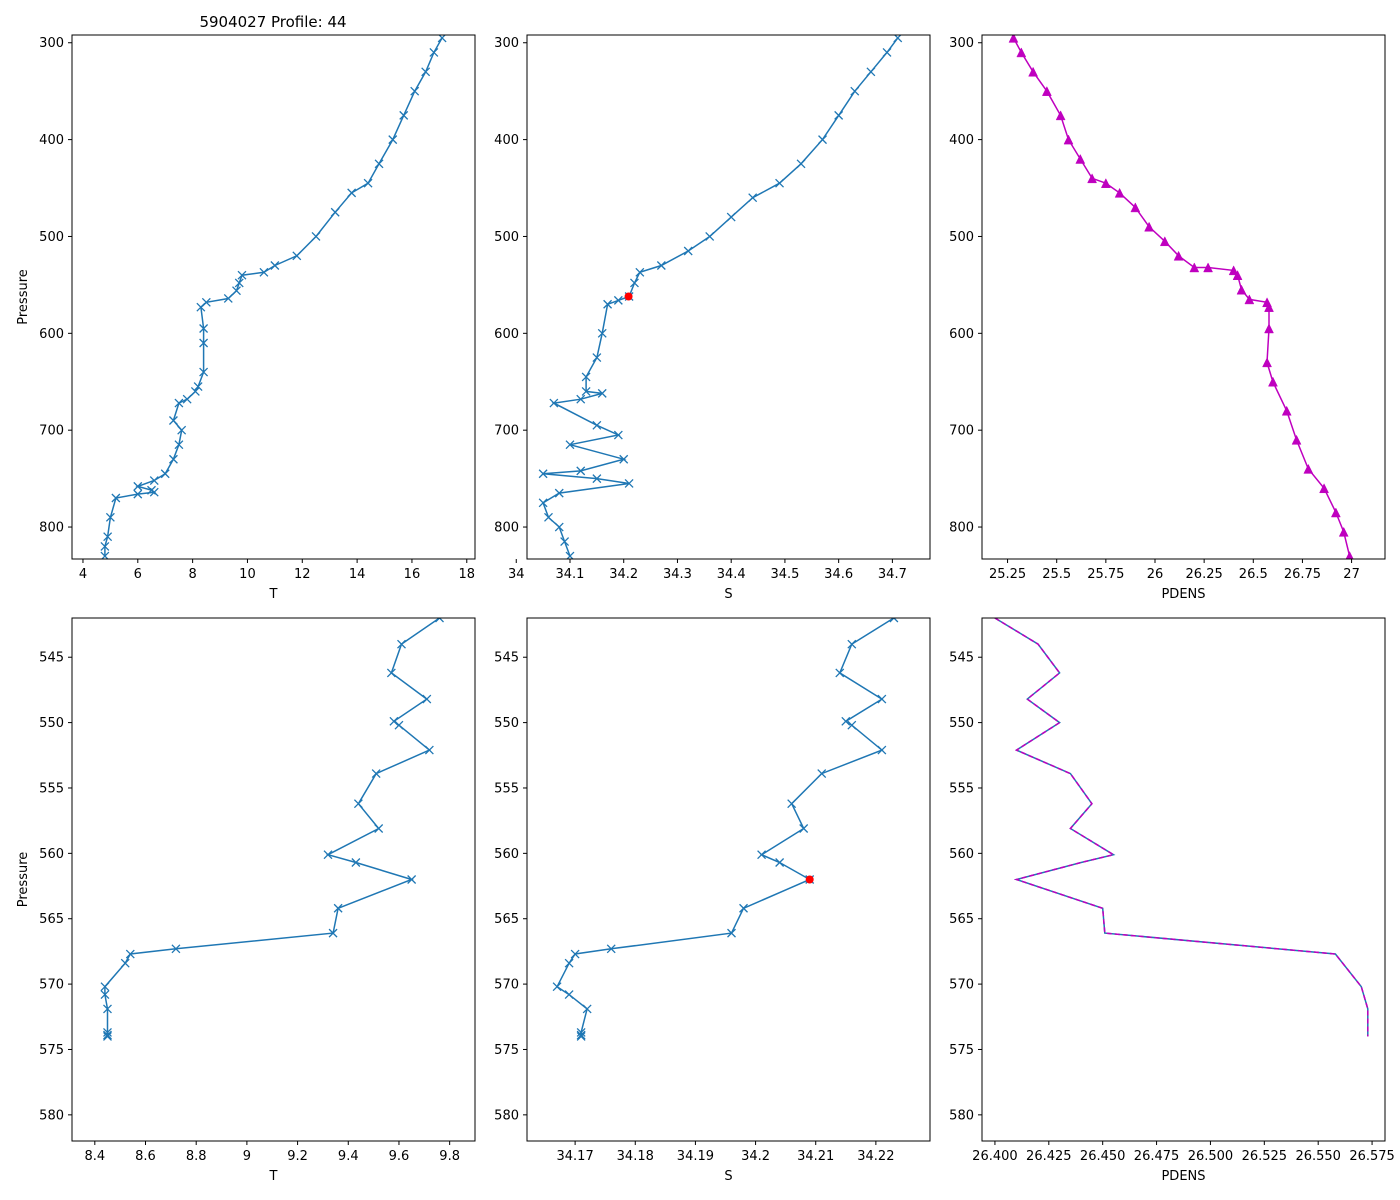  I want to click on bottom-t-y-tick-label: 565, so click(51, 919).